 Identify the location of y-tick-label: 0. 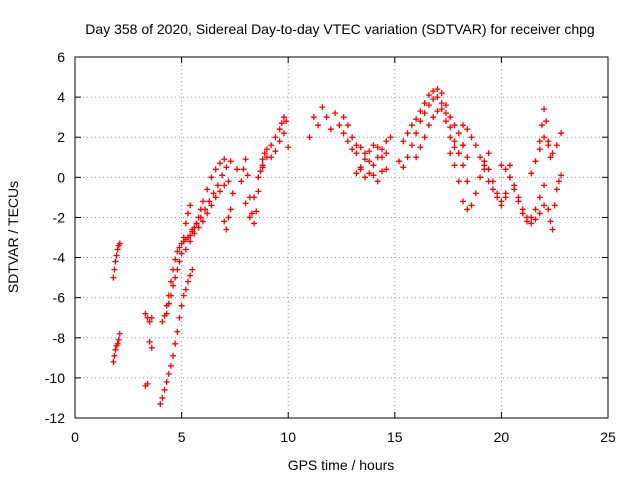
(61, 177).